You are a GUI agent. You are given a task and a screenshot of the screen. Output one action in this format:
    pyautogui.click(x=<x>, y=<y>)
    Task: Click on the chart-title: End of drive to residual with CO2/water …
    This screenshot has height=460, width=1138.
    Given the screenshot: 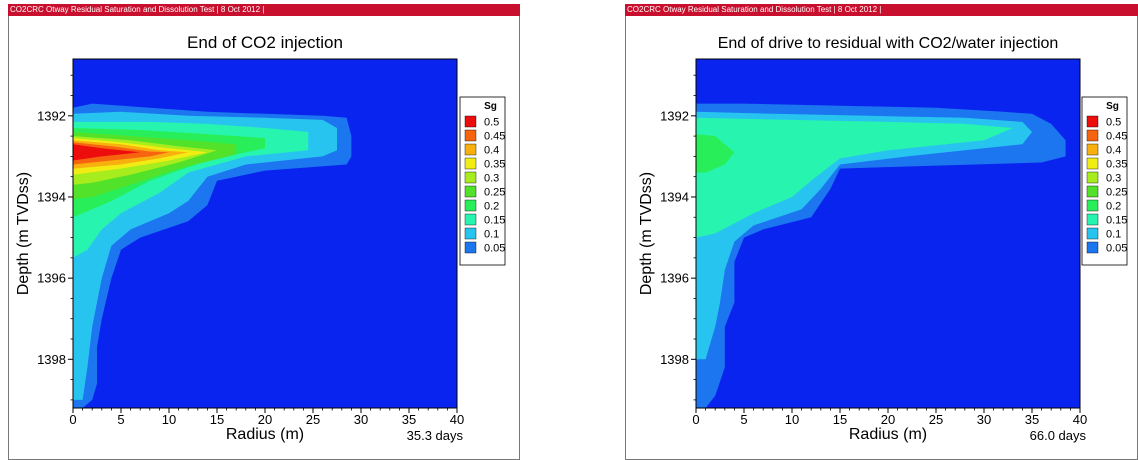 What is the action you would take?
    pyautogui.click(x=888, y=43)
    